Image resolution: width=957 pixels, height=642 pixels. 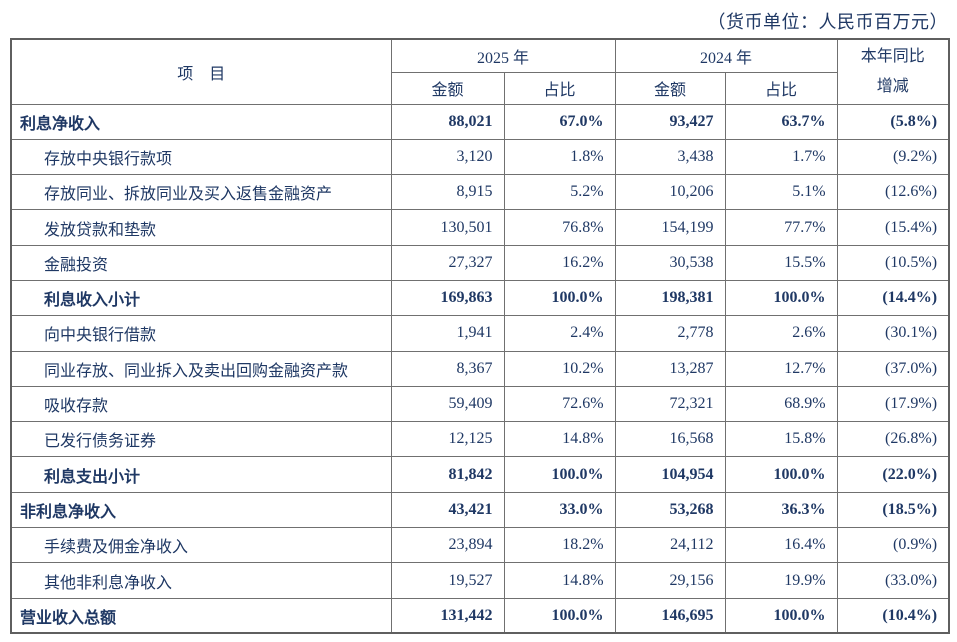 I want to click on share-2025-cell: 67.0%, so click(x=559, y=121).